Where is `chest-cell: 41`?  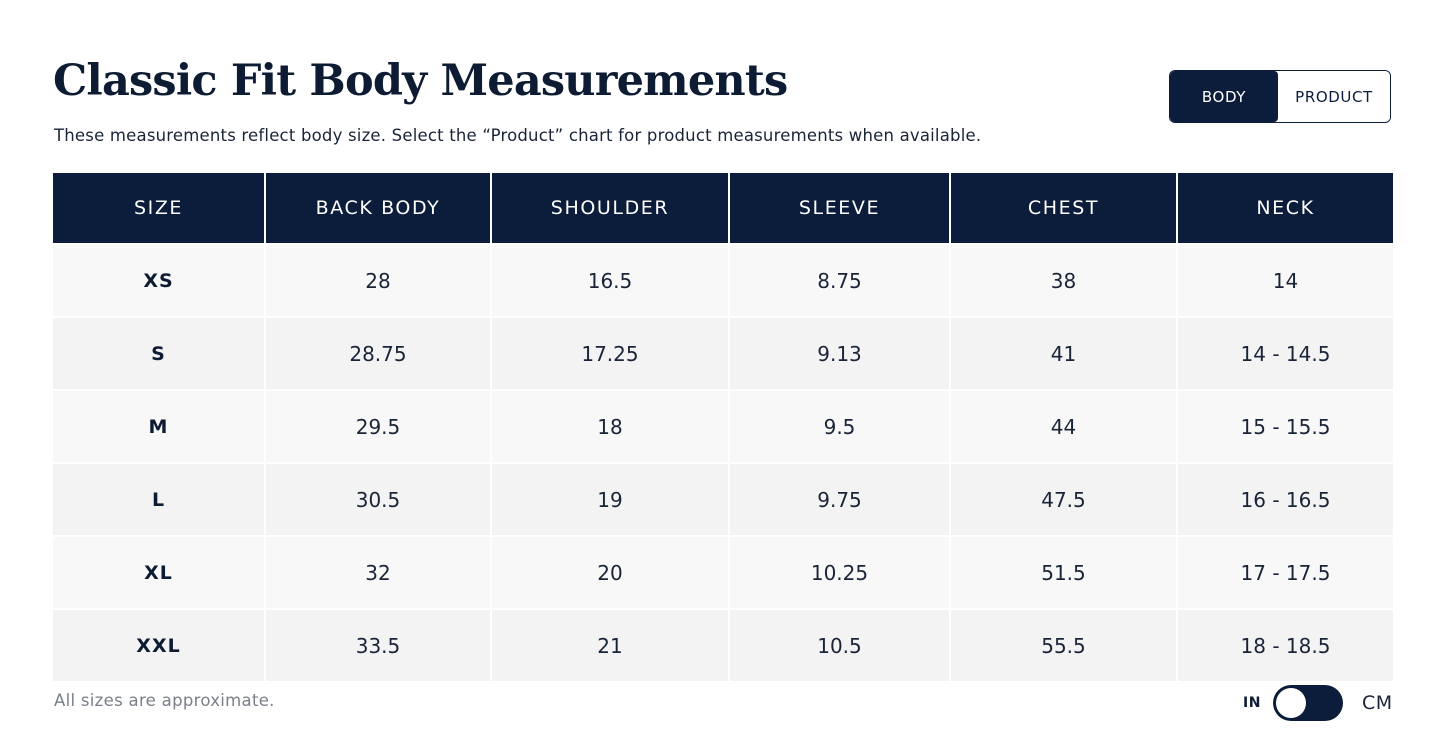 chest-cell: 41 is located at coordinates (1063, 353).